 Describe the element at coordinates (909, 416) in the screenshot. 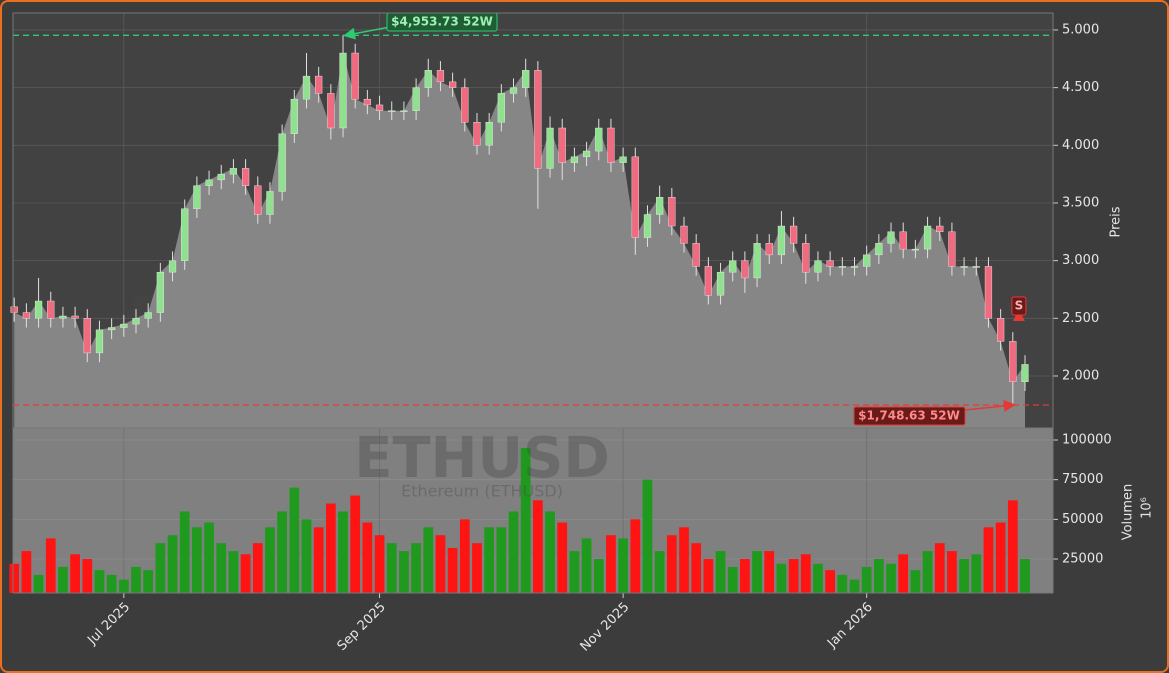

I see `annotation-box` at that location.